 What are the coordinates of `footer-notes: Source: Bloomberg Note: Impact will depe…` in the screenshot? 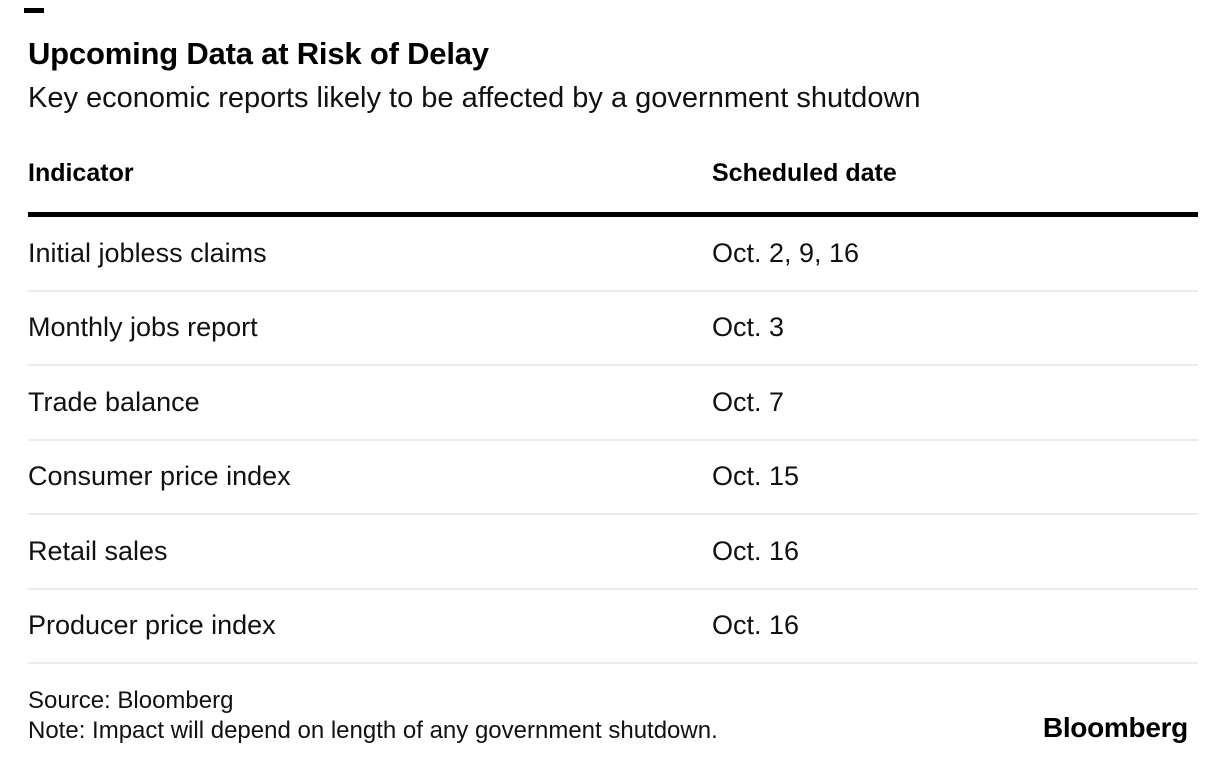 It's located at (613, 716).